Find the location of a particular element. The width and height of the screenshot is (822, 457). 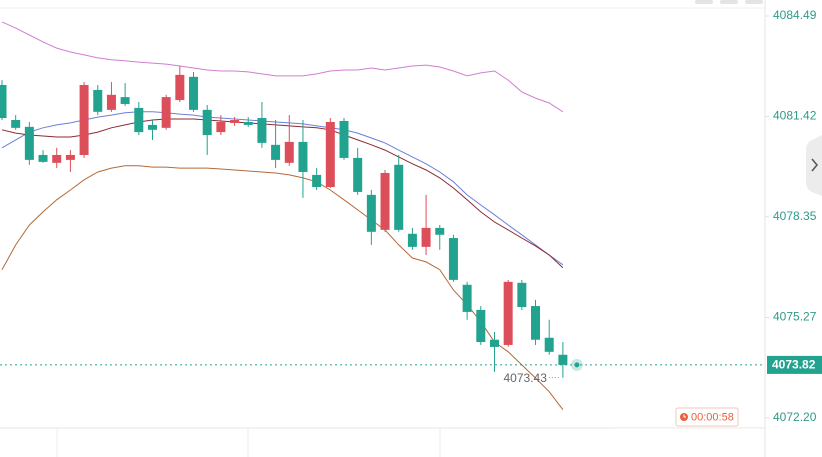

watermark-bg is located at coordinates (685, 439).